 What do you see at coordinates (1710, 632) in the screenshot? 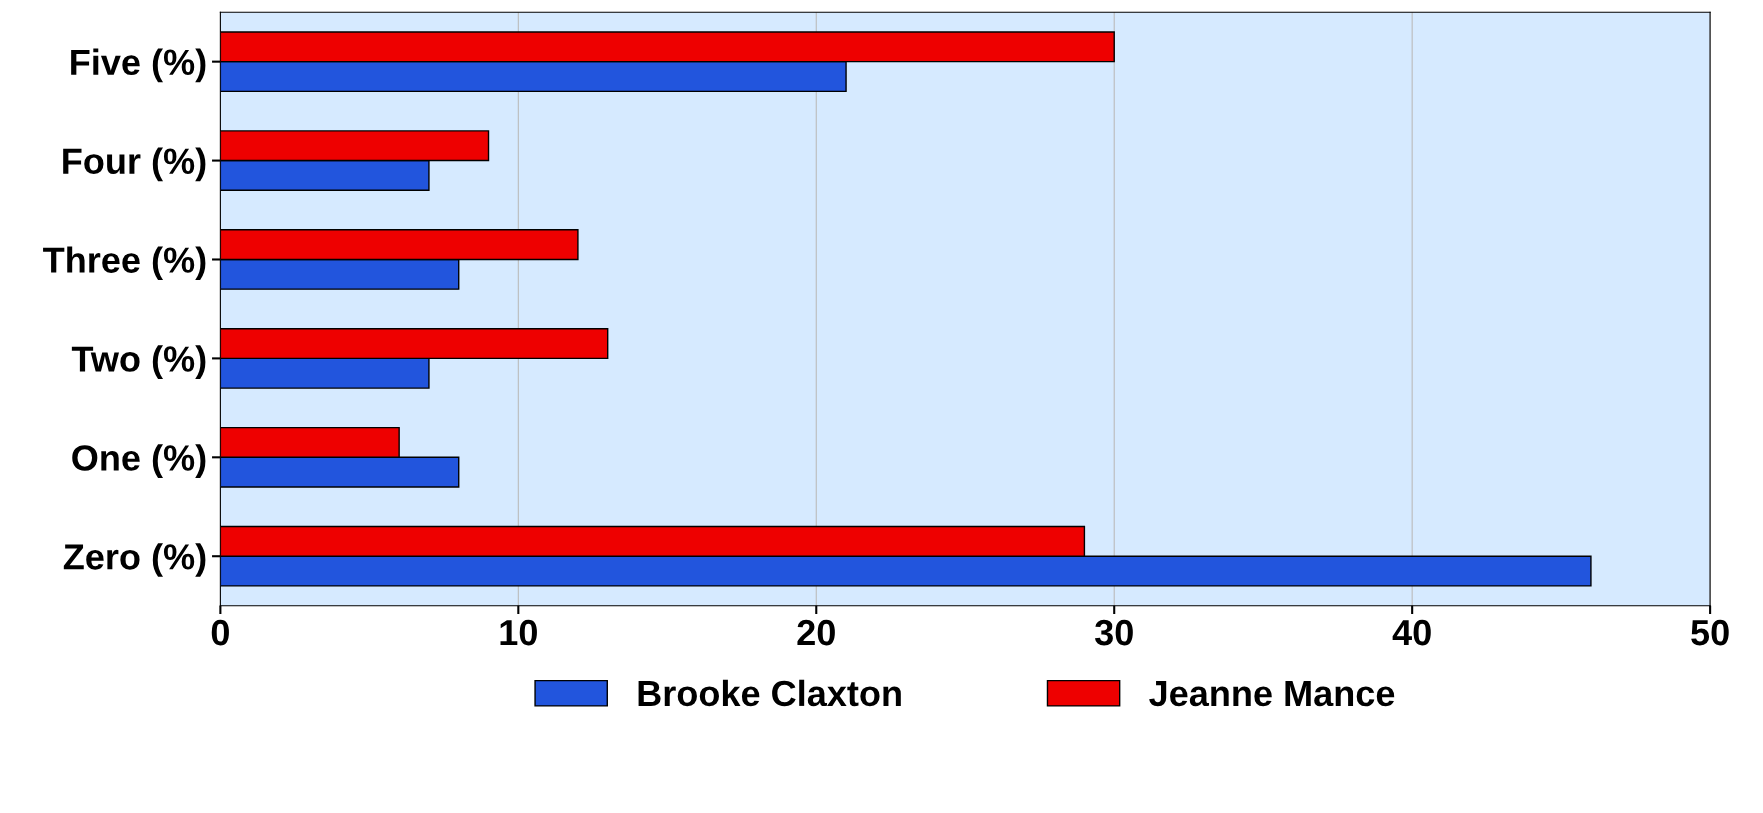
I see `x-tick-label: 50` at bounding box center [1710, 632].